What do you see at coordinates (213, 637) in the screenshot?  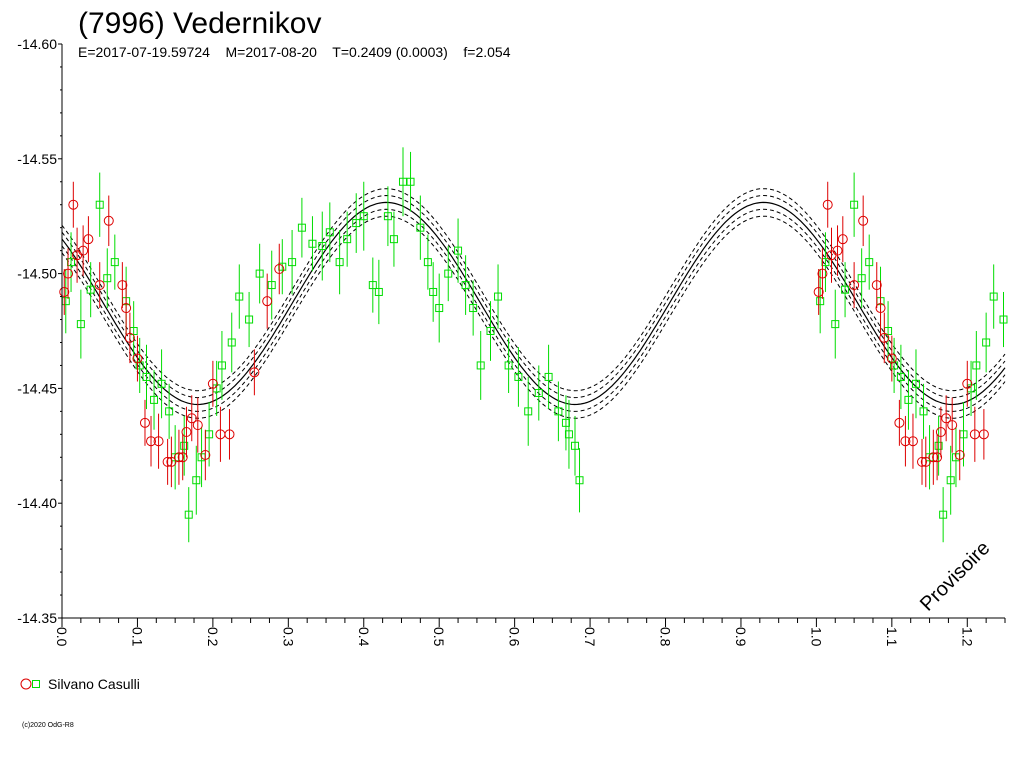 I see `x-tick-label: 0.2` at bounding box center [213, 637].